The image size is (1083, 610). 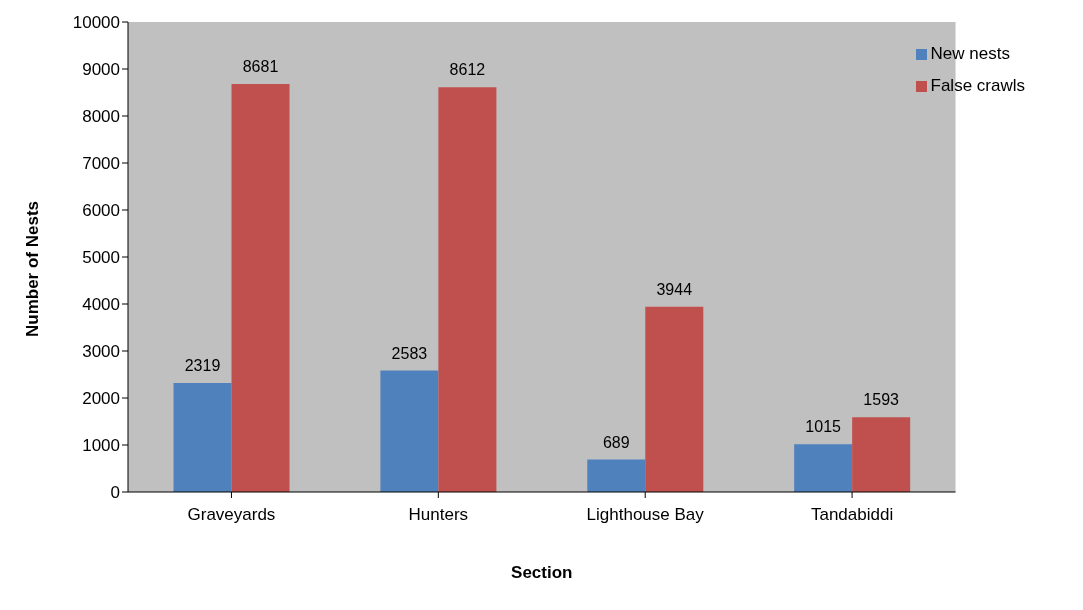 What do you see at coordinates (101, 164) in the screenshot?
I see `y-tick-label: 7000` at bounding box center [101, 164].